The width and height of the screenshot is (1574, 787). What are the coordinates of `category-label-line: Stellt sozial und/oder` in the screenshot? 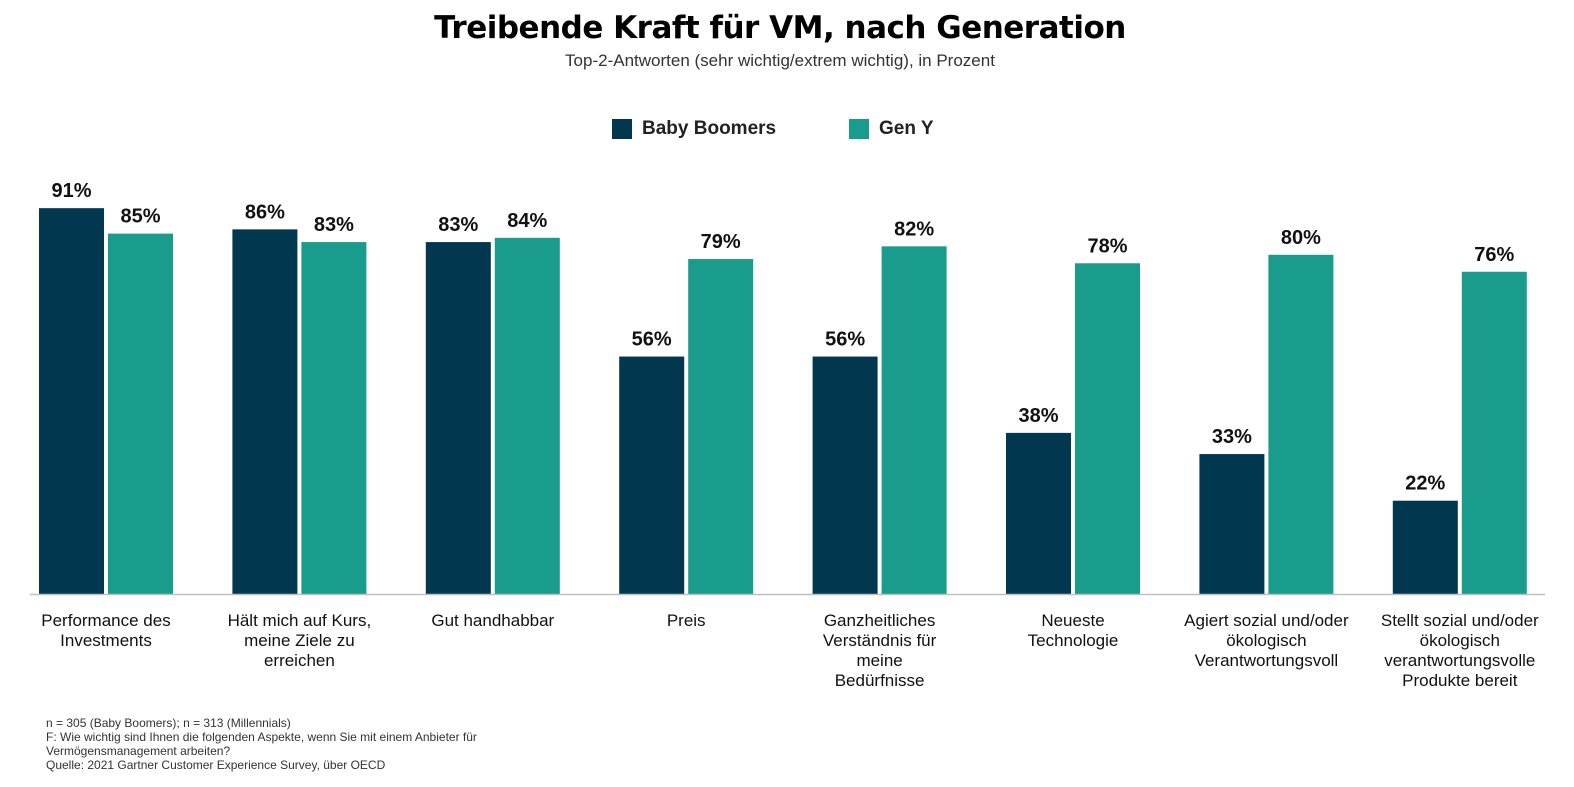 It's located at (1459, 620).